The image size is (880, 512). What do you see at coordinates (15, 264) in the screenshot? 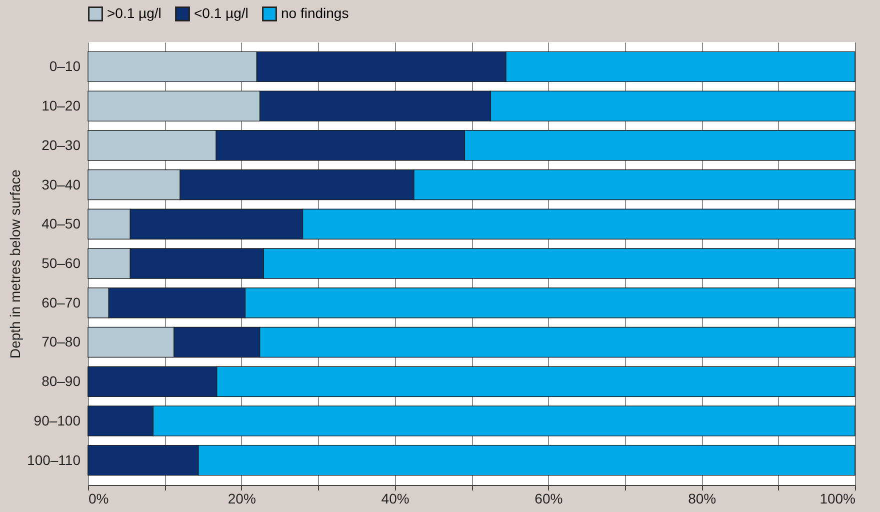
I see `y-axis-title: Depth in metres below surface` at bounding box center [15, 264].